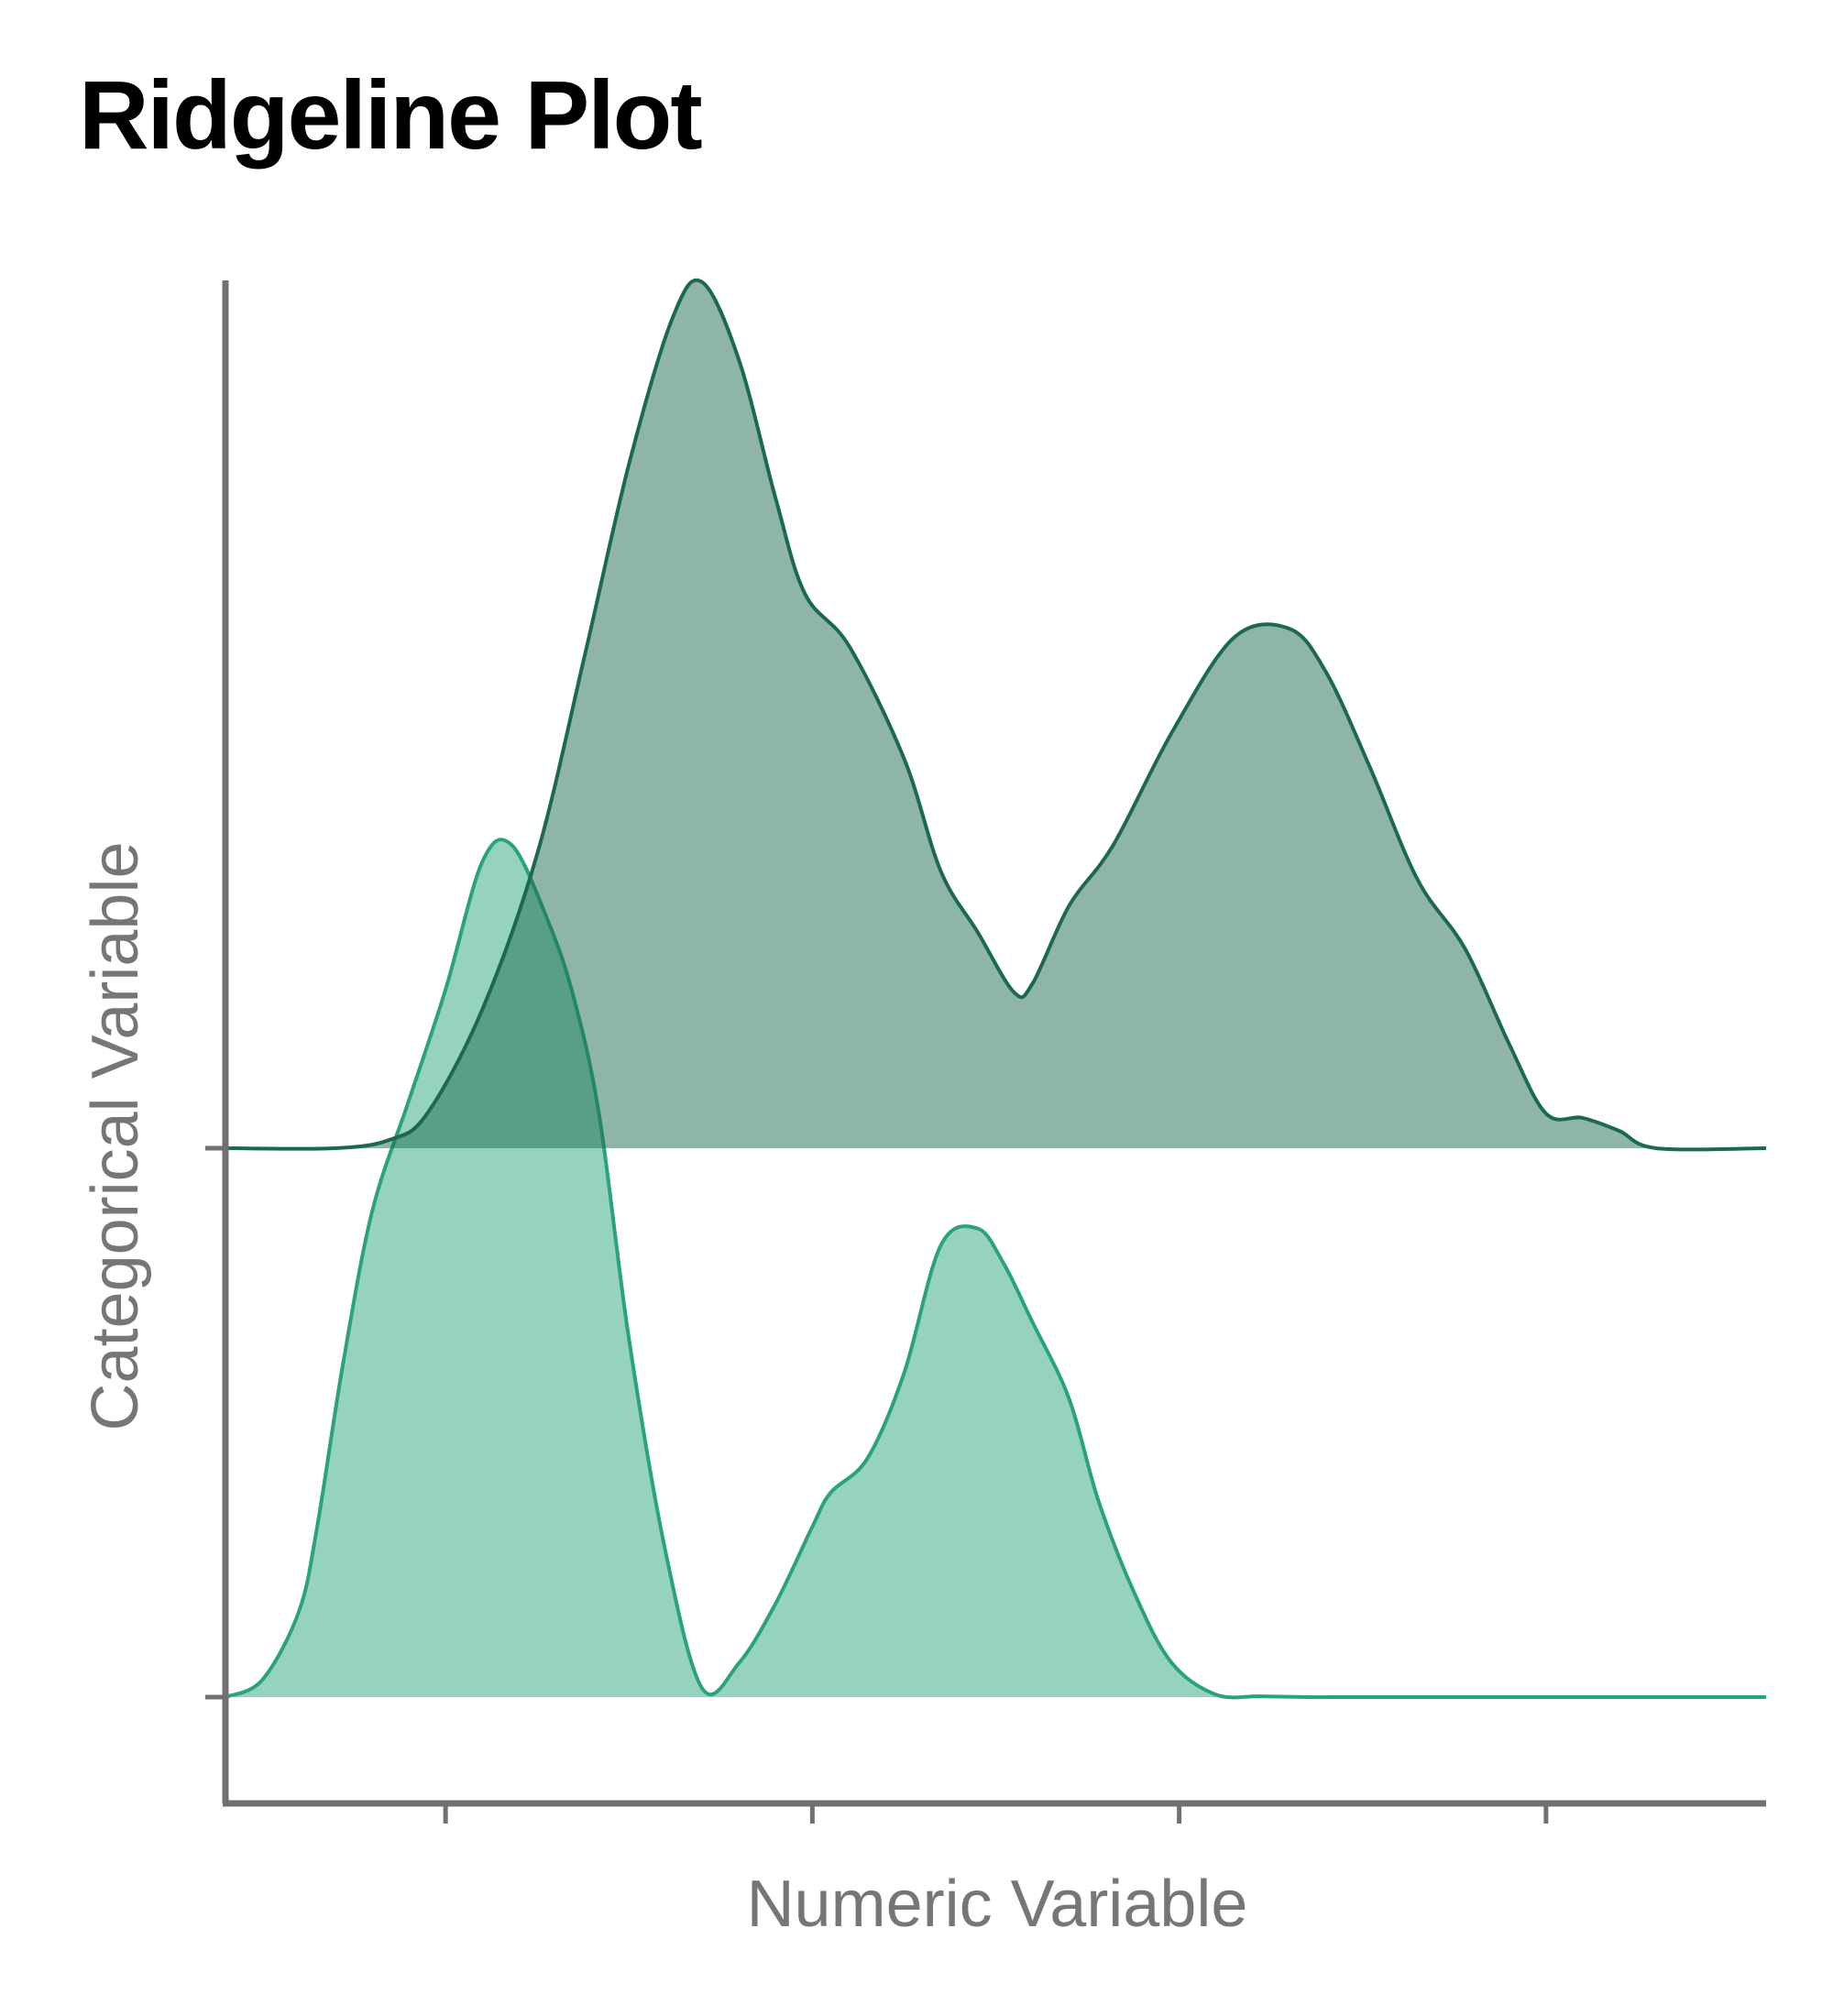 Image resolution: width=1833 pixels, height=2016 pixels. I want to click on x-axis-label: Numeric Variable, so click(997, 1904).